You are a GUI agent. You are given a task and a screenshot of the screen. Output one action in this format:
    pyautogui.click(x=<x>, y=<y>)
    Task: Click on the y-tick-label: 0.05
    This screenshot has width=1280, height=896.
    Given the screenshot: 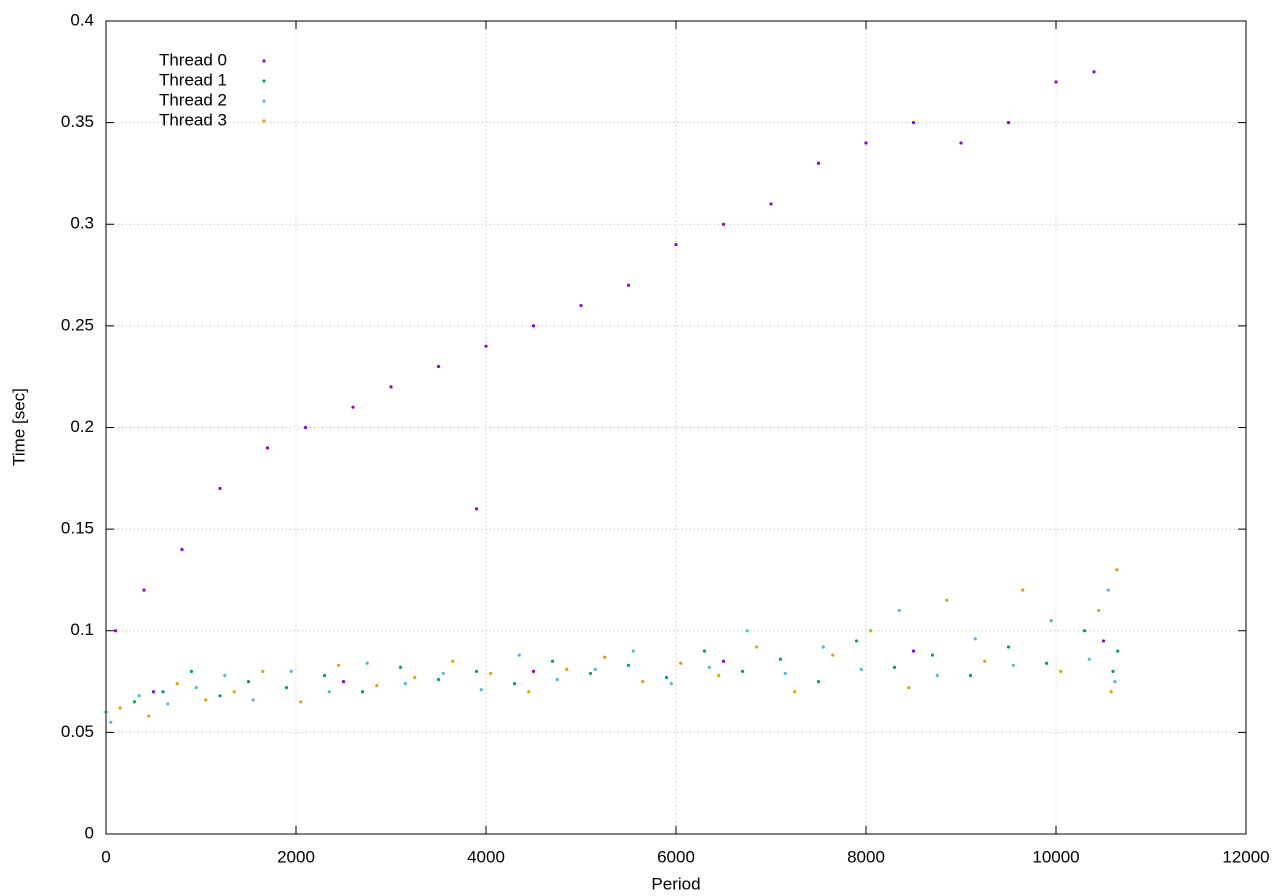 What is the action you would take?
    pyautogui.click(x=77, y=731)
    